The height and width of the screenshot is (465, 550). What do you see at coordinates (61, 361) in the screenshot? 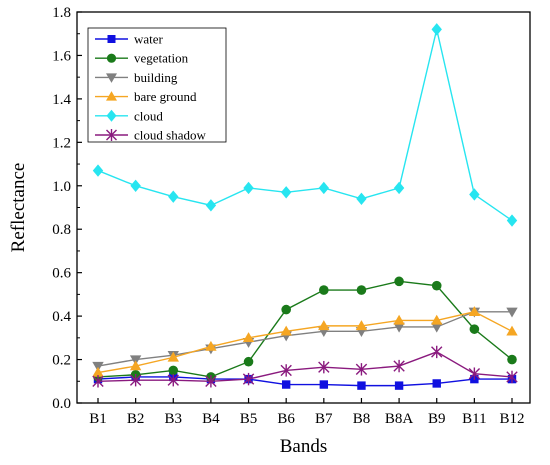
I see `y-tick-label: 0.2` at bounding box center [61, 361].